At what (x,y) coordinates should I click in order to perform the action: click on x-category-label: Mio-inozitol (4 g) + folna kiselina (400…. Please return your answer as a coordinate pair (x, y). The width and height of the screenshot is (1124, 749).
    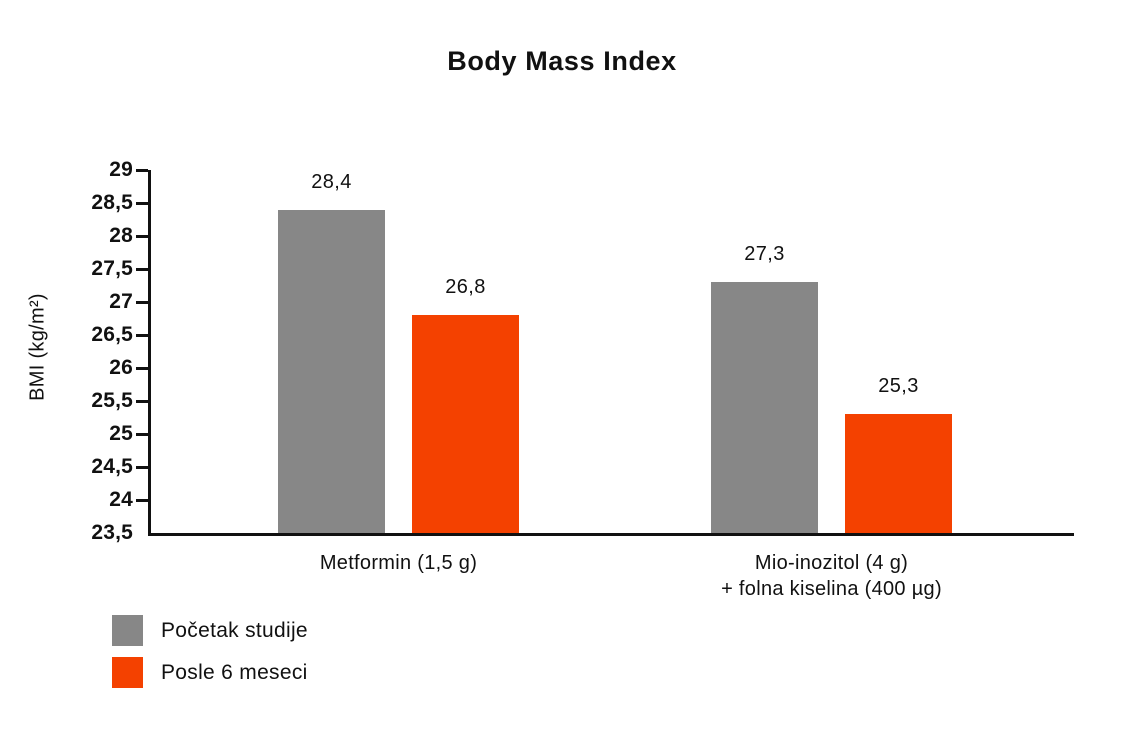
    Looking at the image, I should click on (831, 576).